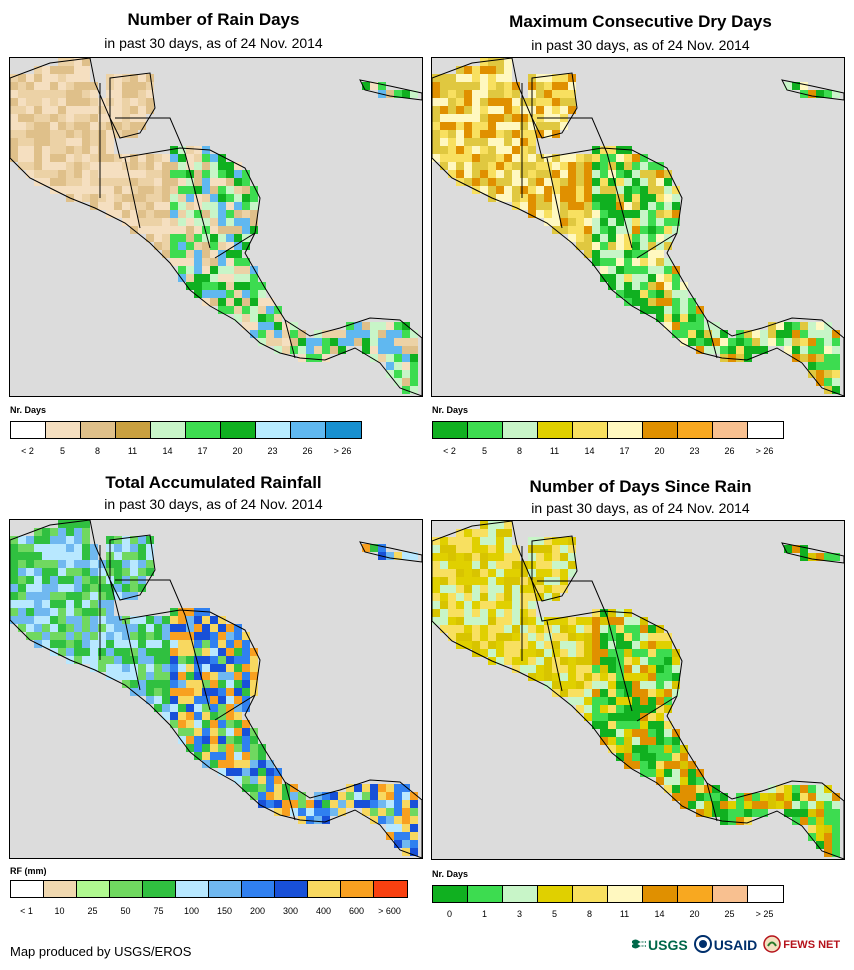 This screenshot has width=854, height=970. What do you see at coordinates (589, 451) in the screenshot?
I see `legend-label: 14` at bounding box center [589, 451].